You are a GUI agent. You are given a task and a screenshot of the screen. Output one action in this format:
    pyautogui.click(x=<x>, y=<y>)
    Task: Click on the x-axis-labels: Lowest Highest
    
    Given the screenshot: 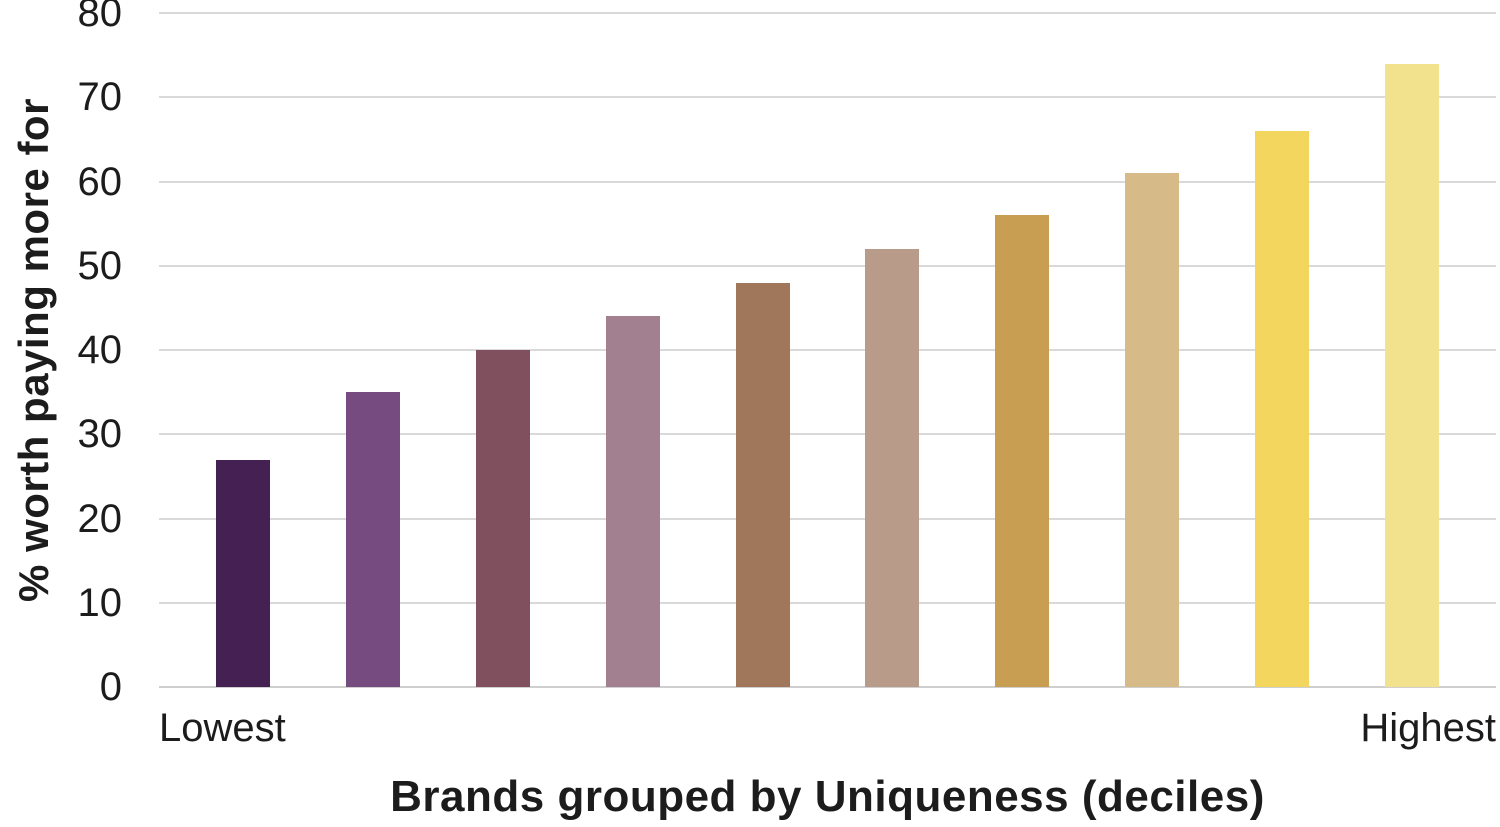 What is the action you would take?
    pyautogui.click(x=827, y=728)
    